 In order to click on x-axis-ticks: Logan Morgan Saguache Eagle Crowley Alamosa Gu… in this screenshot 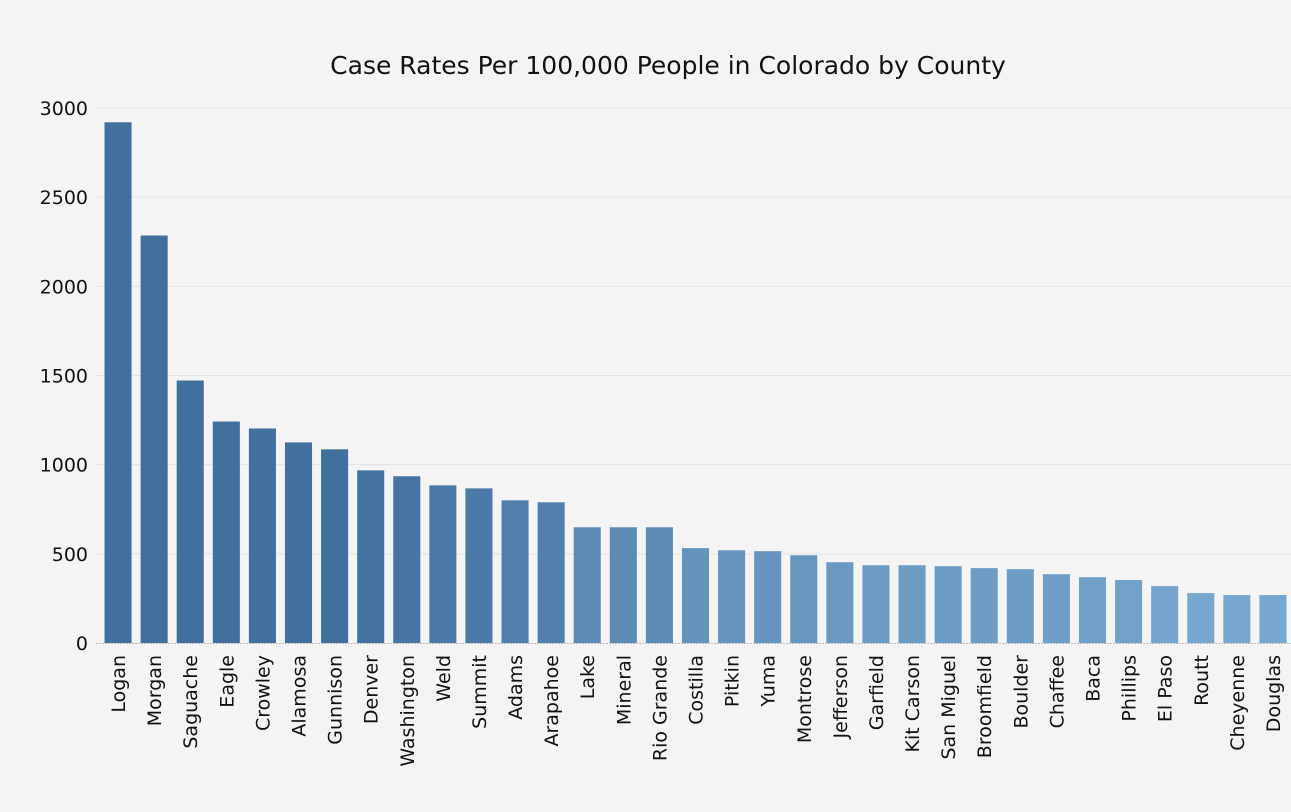, I will do `click(696, 711)`.